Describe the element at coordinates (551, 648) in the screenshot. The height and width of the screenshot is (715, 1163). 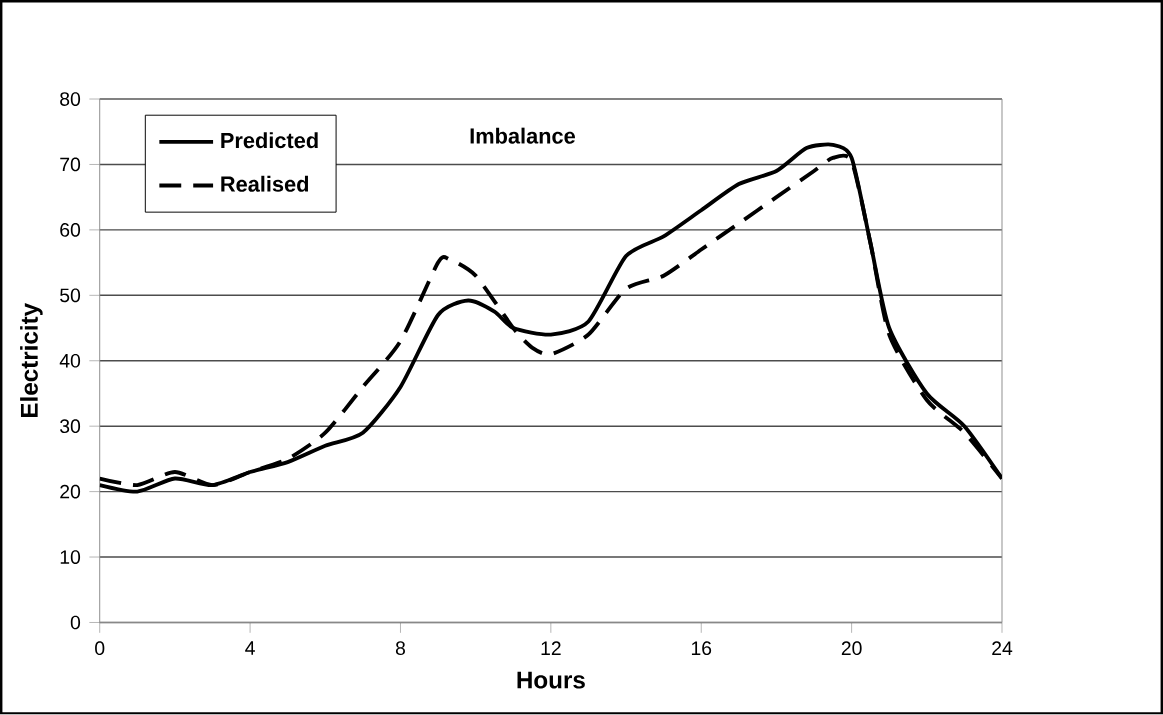
I see `x-tick-label: 12` at that location.